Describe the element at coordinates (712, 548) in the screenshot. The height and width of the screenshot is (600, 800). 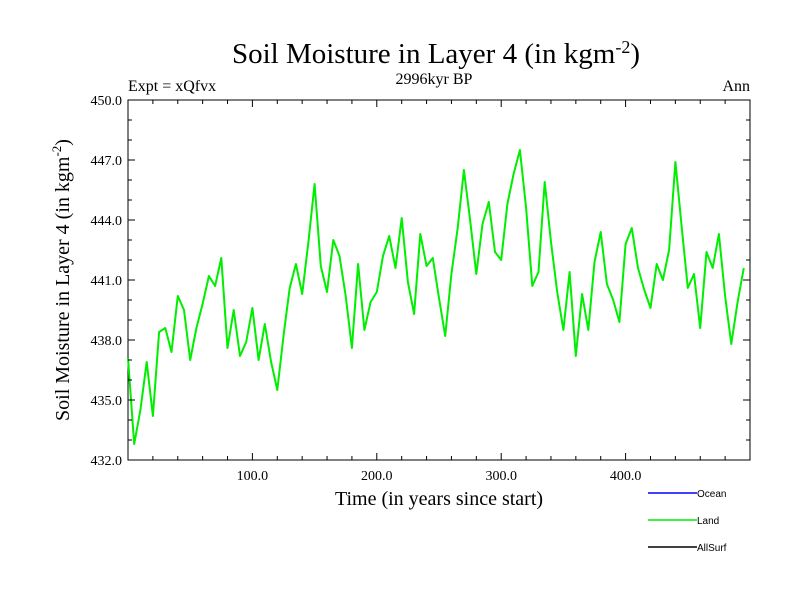
I see `legend-label-allsurf: AllSurf` at that location.